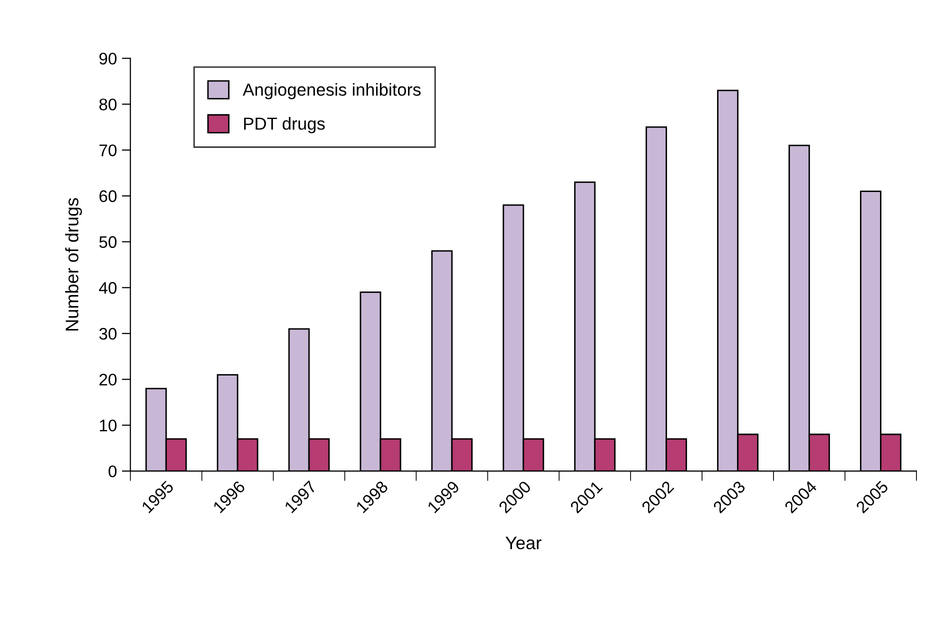 The width and height of the screenshot is (938, 634). Describe the element at coordinates (108, 426) in the screenshot. I see `y-tick-label: 10` at that location.